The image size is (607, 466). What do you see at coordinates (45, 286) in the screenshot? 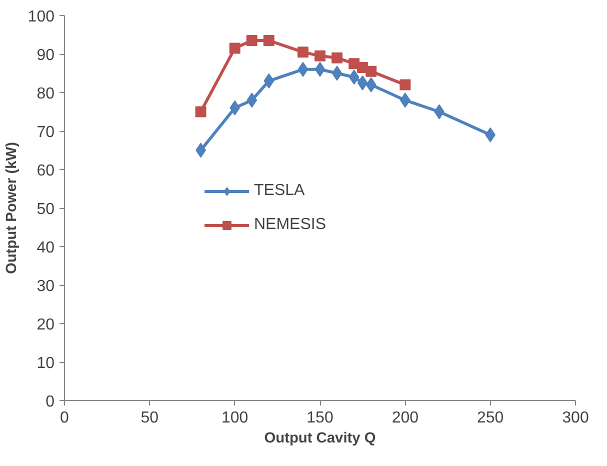
I see `y-tick-label: 30` at bounding box center [45, 286].